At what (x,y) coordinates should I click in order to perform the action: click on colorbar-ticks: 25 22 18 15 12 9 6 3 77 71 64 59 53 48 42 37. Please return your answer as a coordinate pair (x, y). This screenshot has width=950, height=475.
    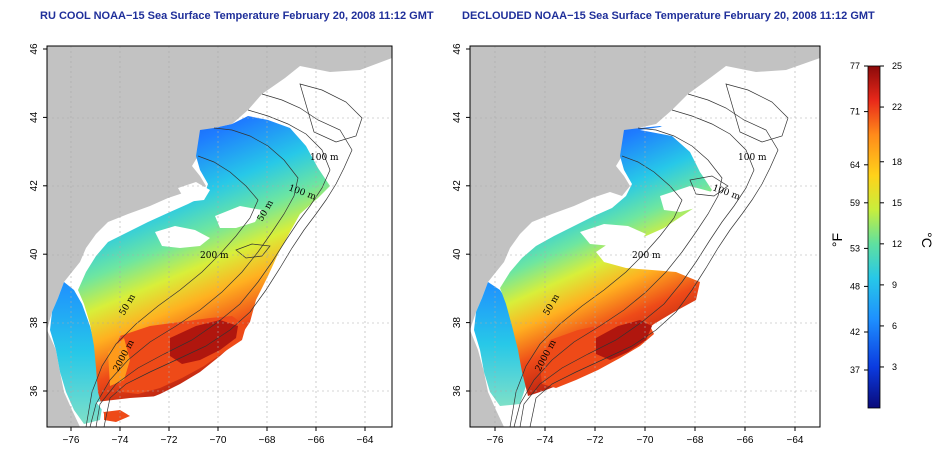
    Looking at the image, I should click on (876, 218).